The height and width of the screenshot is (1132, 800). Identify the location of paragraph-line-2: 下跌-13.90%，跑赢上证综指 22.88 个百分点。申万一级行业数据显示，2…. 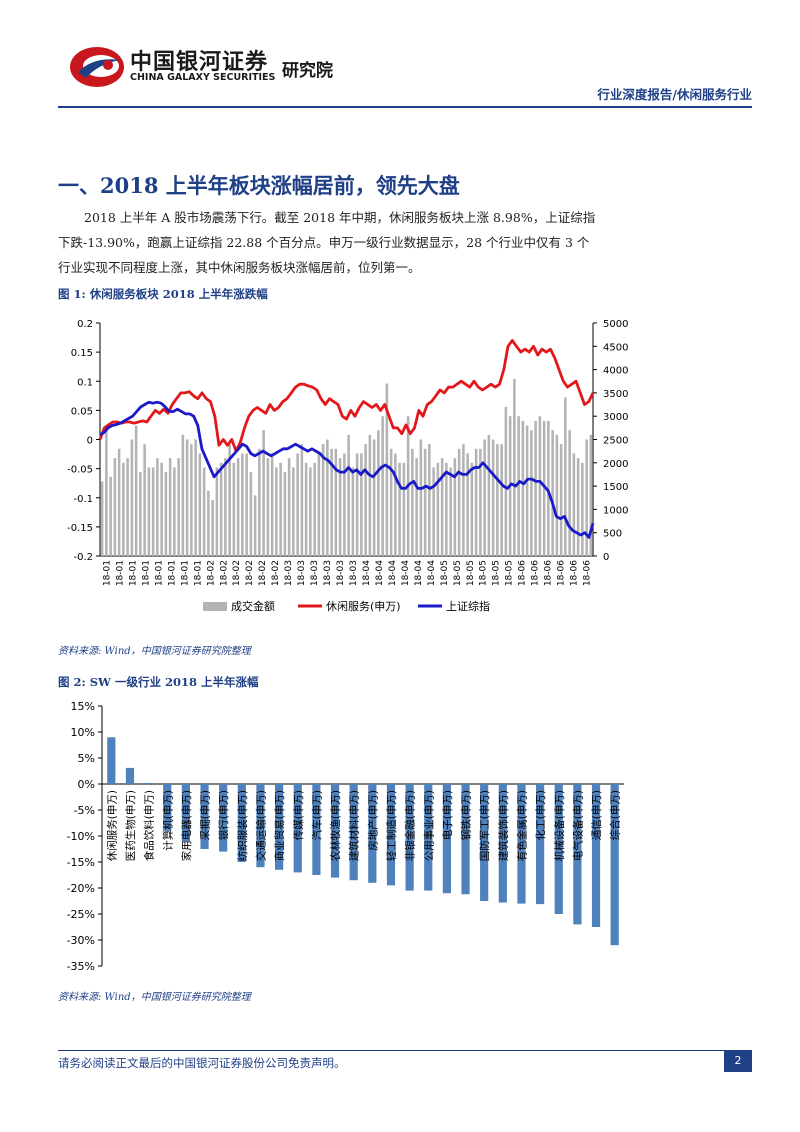
(324, 242).